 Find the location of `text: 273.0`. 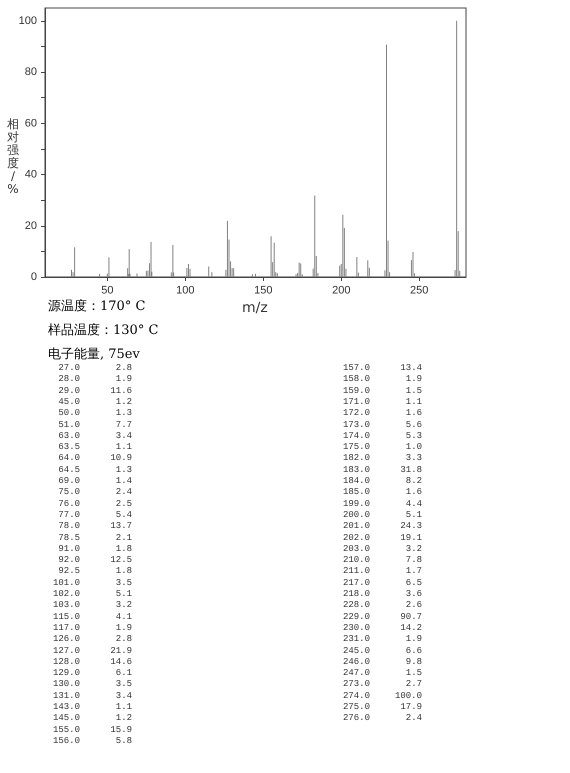

text: 273.0 is located at coordinates (356, 684).